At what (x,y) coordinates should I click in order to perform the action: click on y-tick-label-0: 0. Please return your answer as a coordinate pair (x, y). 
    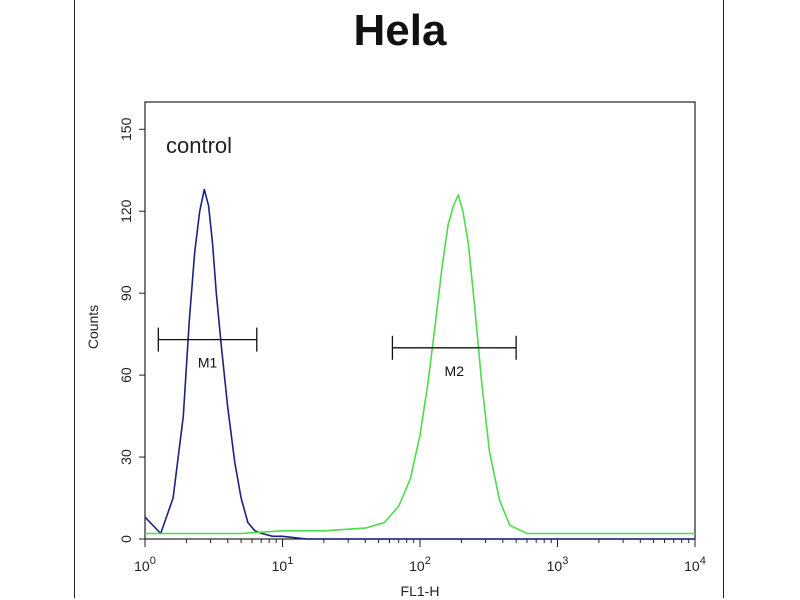
    Looking at the image, I should click on (126, 539).